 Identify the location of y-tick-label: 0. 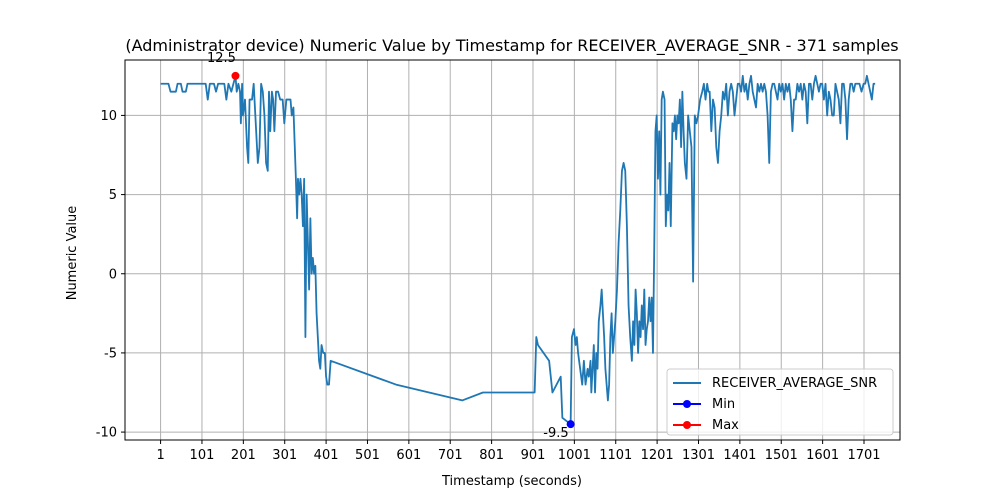
(113, 274).